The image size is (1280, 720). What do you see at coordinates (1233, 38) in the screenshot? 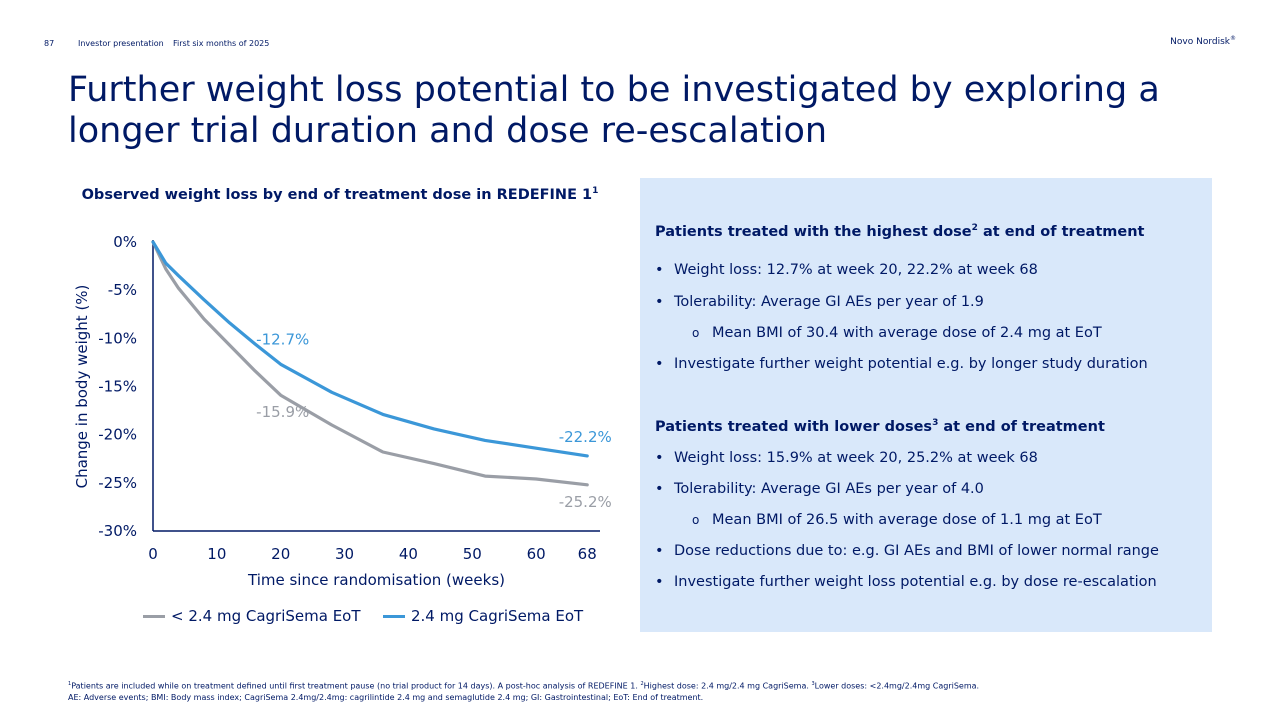
I see `brand-mark: ®` at bounding box center [1233, 38].